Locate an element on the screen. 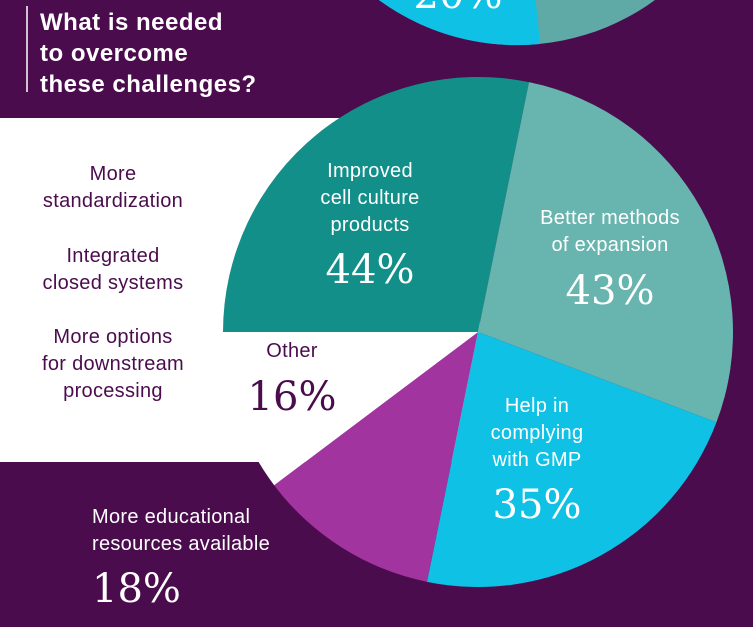  slice-label: Other is located at coordinates (292, 351).